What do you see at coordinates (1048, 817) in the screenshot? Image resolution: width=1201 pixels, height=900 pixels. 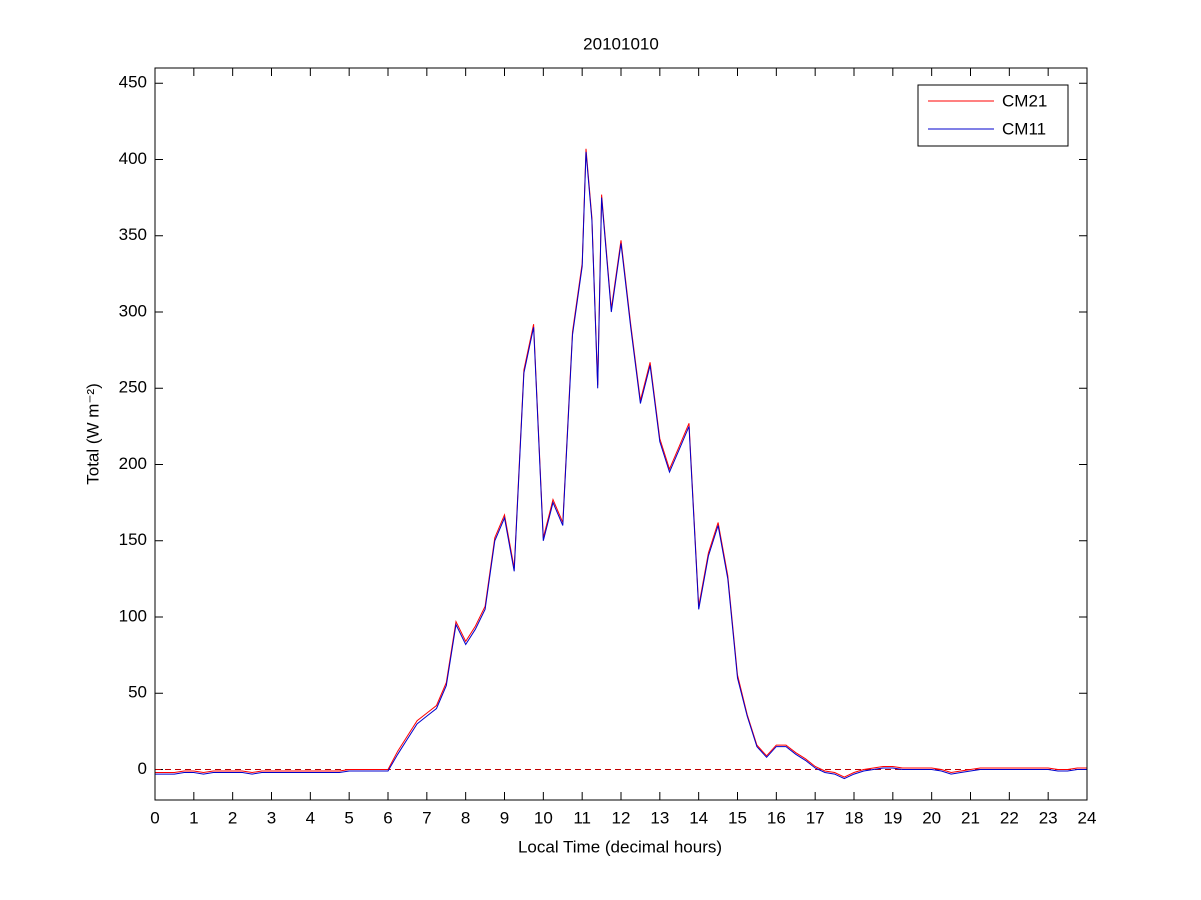 I see `x-tick-label: 23` at bounding box center [1048, 817].